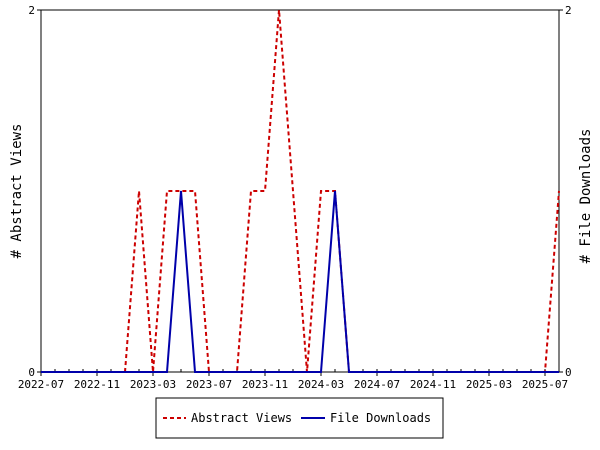 This screenshot has height=450, width=600. I want to click on legend-label-abstract-views: Abstract Views, so click(241, 418).